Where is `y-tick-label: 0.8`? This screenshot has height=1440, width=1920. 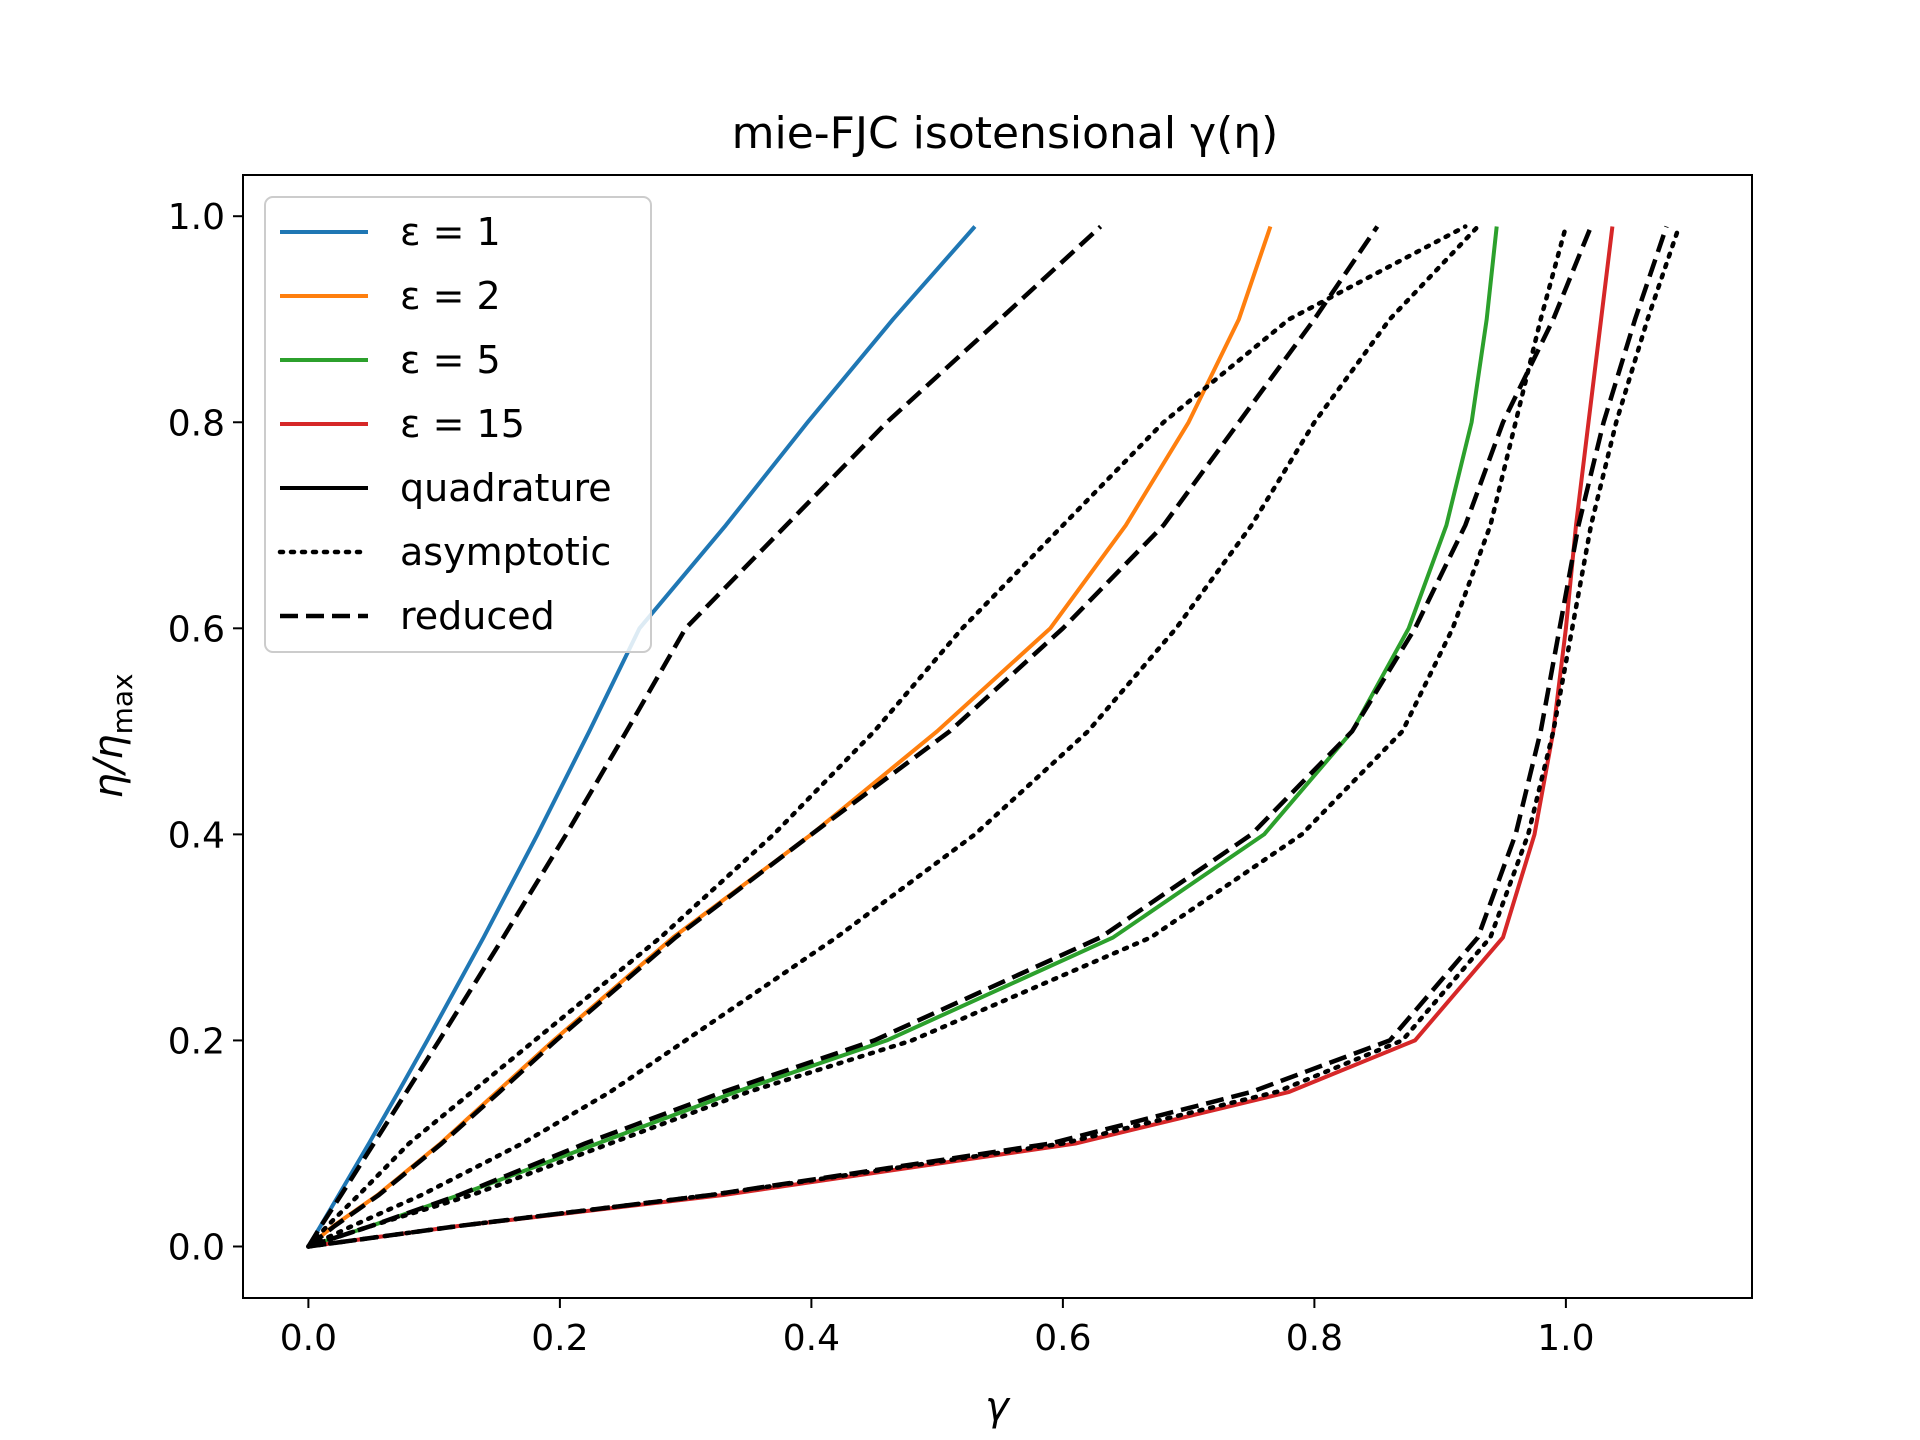
y-tick-label: 0.8 is located at coordinates (196, 423).